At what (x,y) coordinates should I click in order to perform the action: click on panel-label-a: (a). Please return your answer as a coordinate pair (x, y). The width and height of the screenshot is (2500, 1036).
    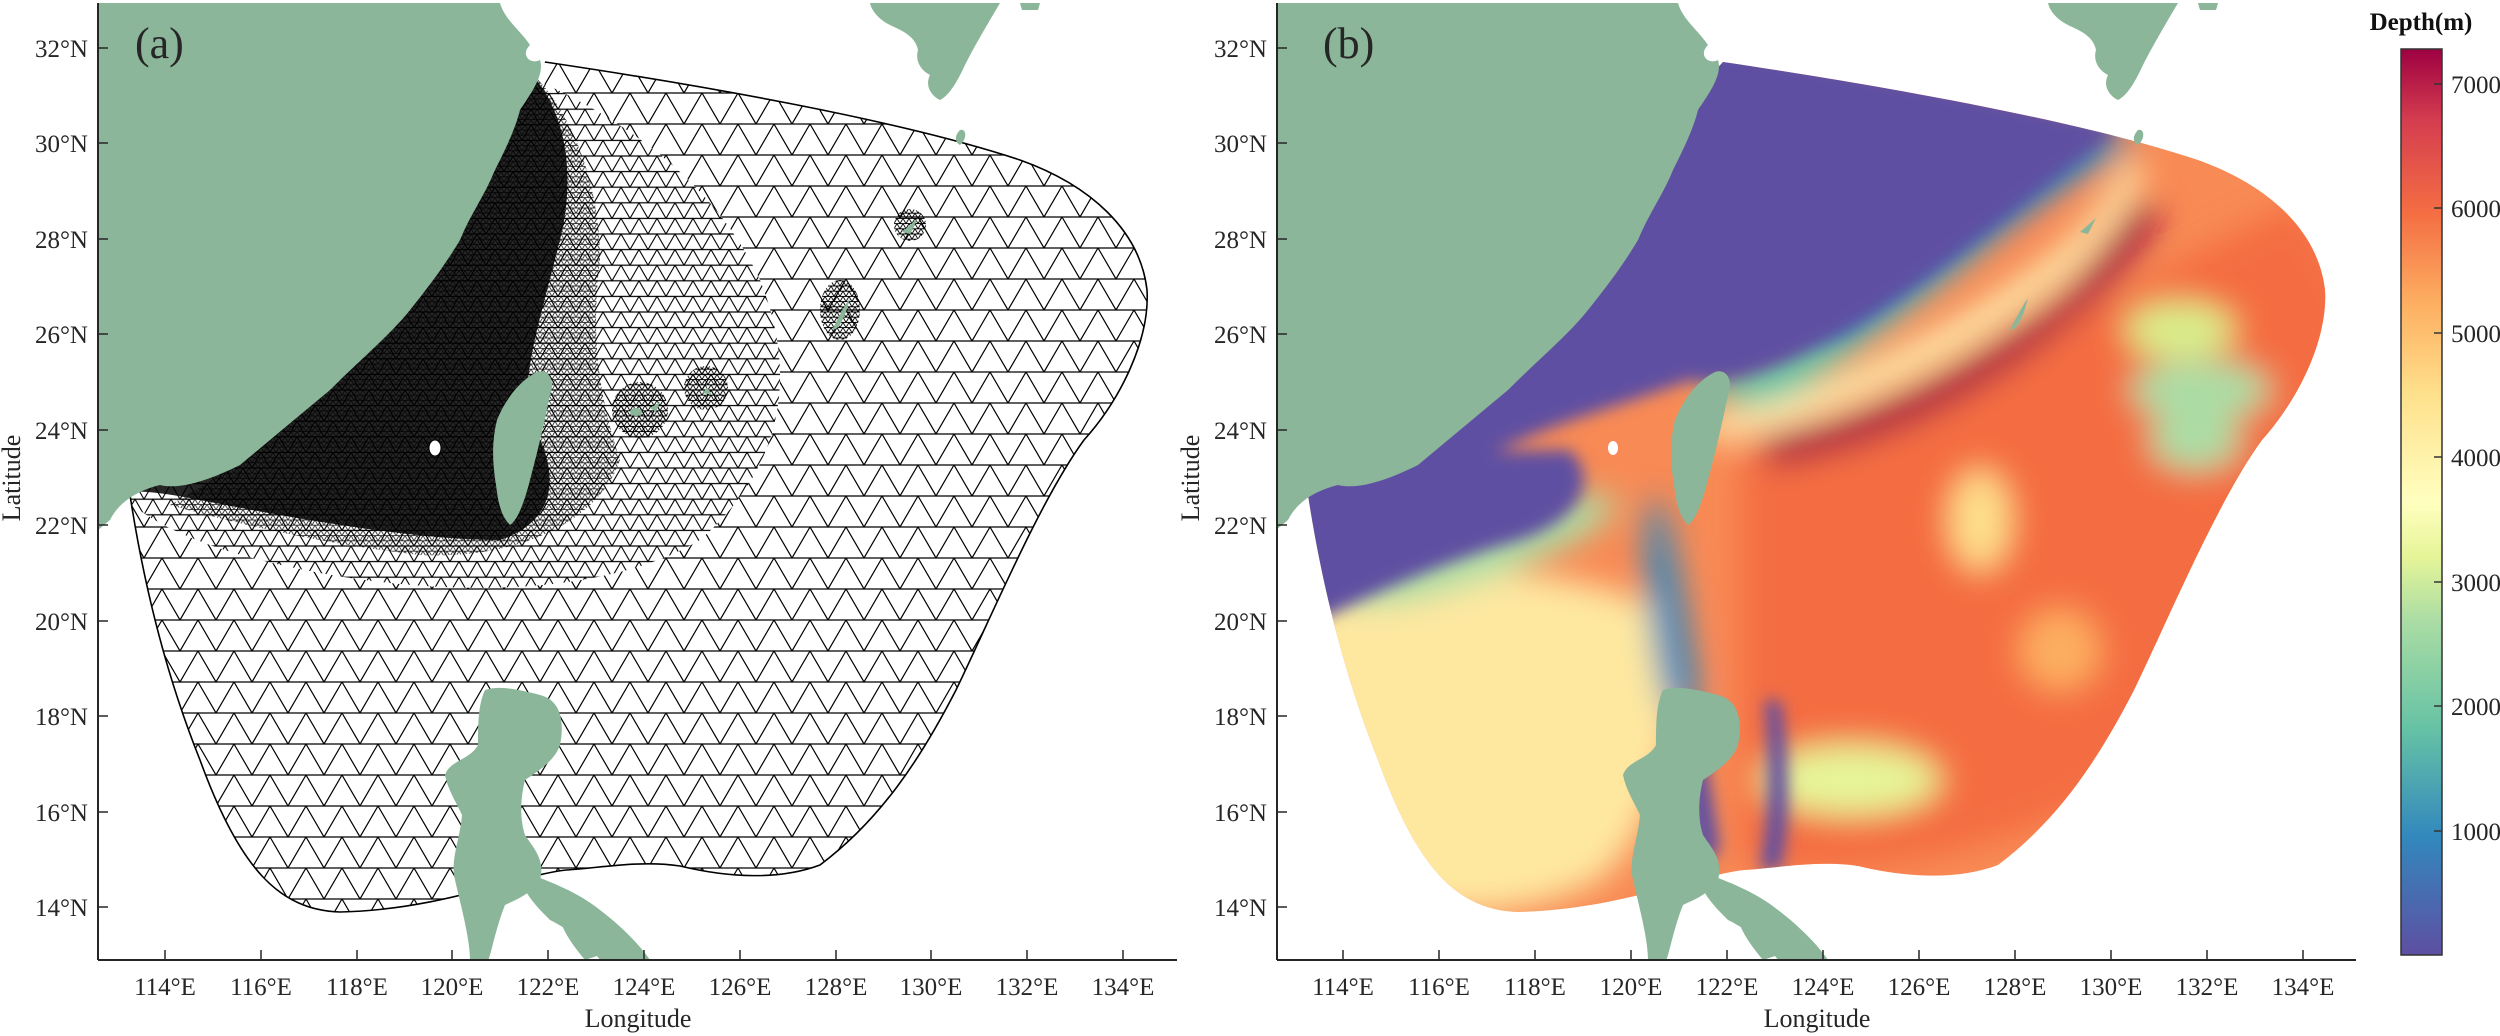
    Looking at the image, I should click on (159, 43).